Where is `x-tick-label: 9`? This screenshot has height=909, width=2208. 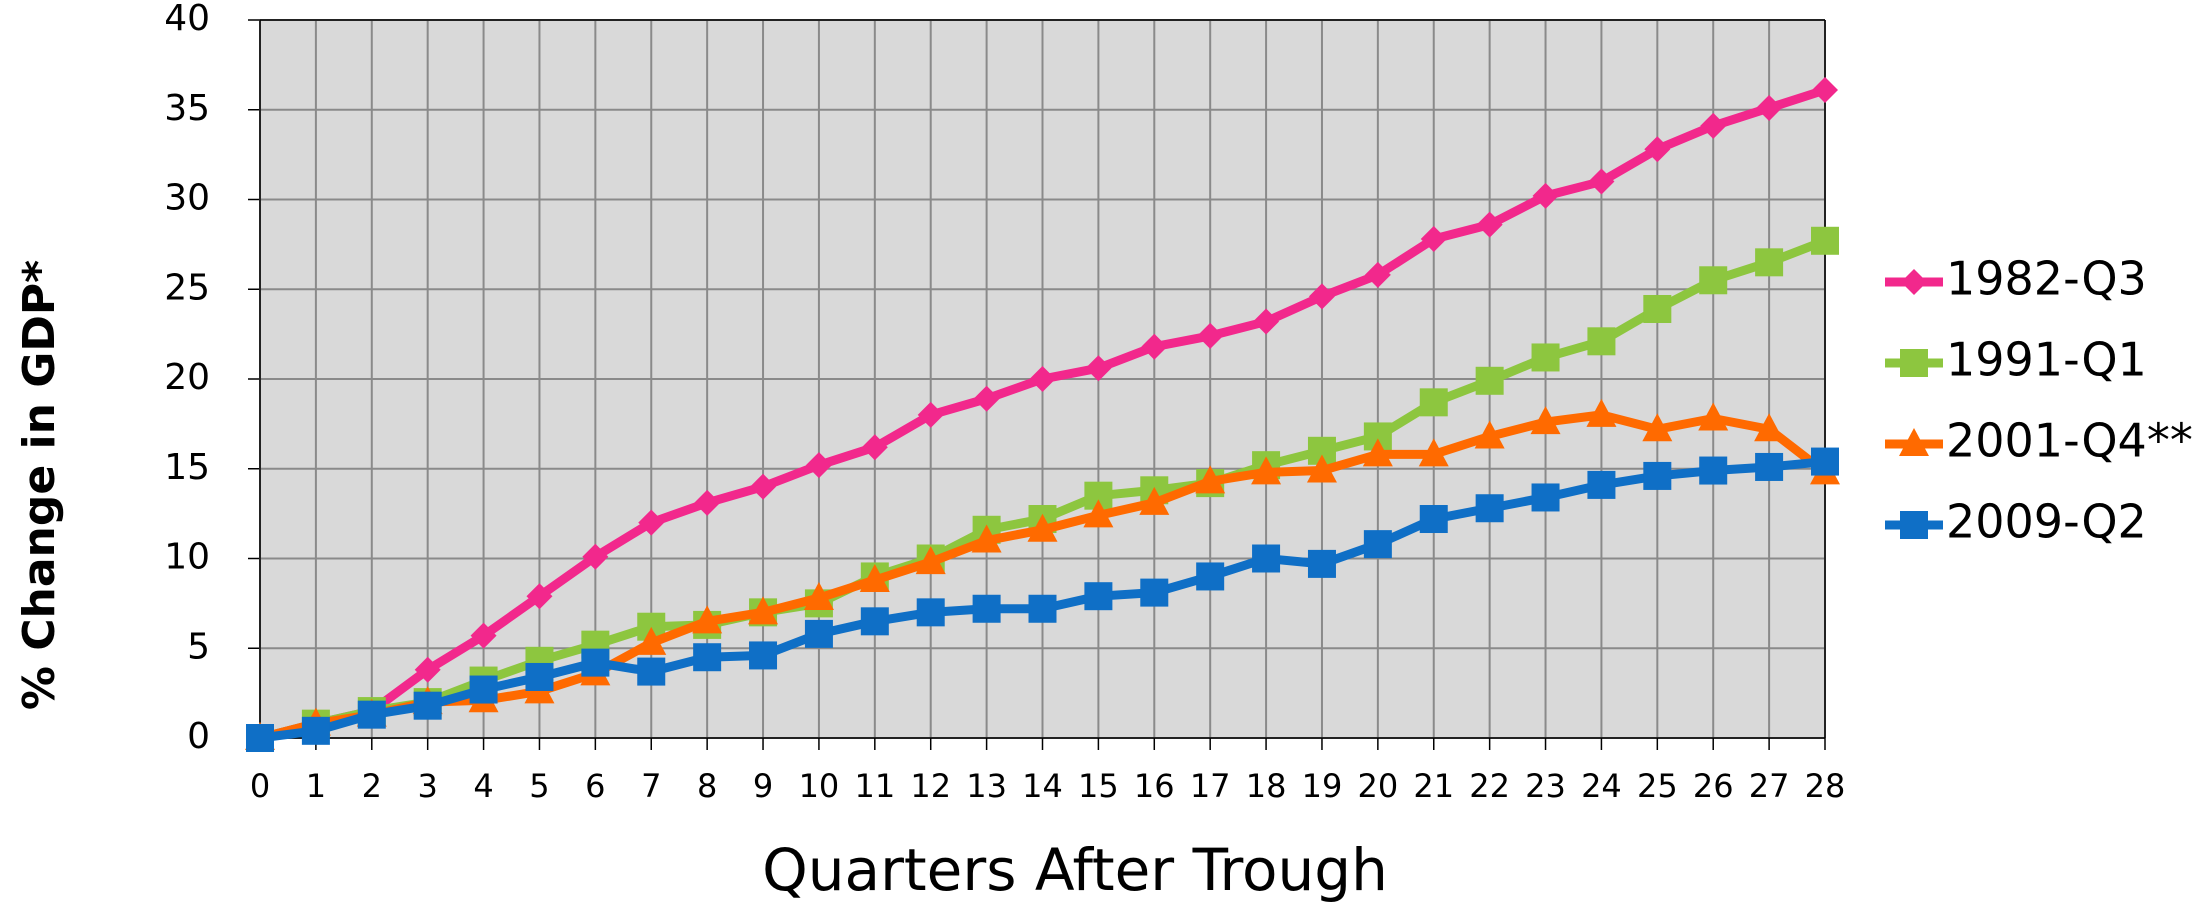 x-tick-label: 9 is located at coordinates (763, 786).